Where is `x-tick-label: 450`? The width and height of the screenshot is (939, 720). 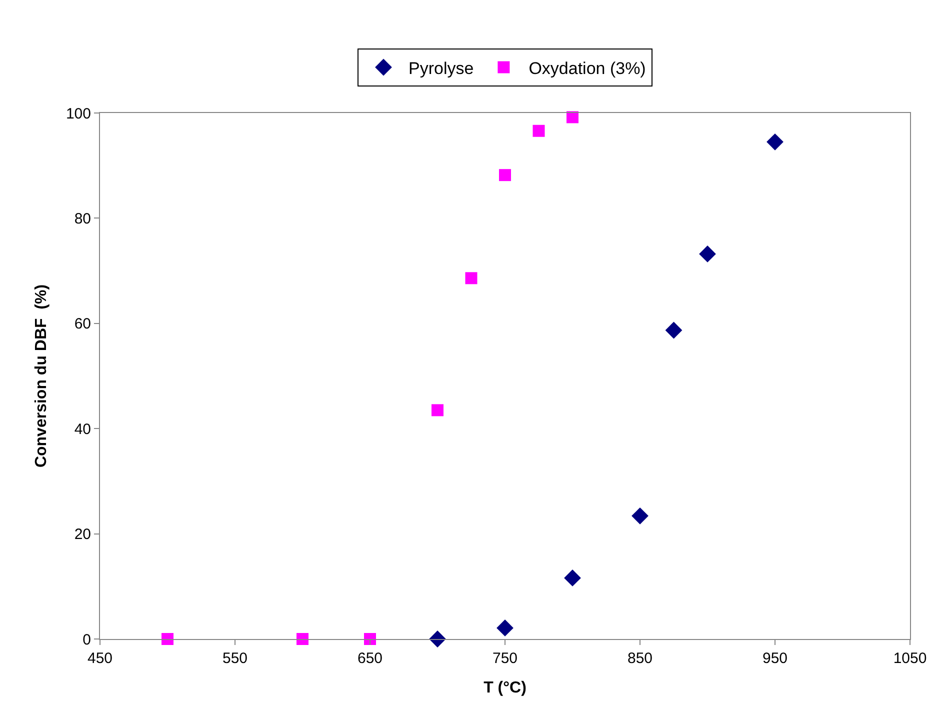
x-tick-label: 450 is located at coordinates (100, 658).